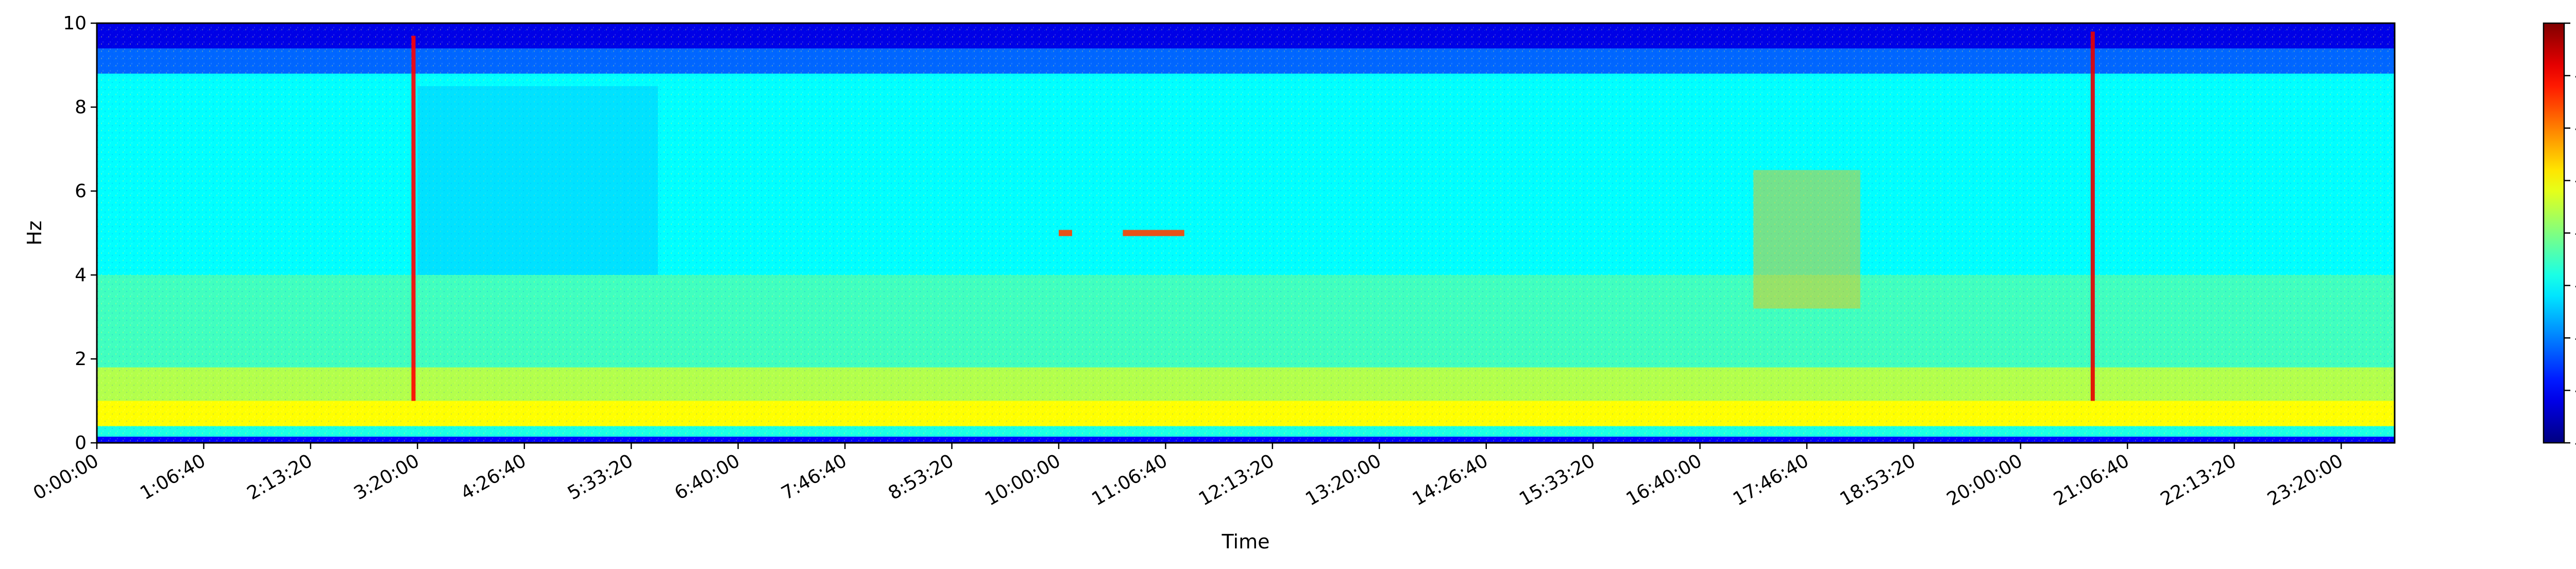  I want to click on x-tick-label: 17:46:40, so click(1771, 480).